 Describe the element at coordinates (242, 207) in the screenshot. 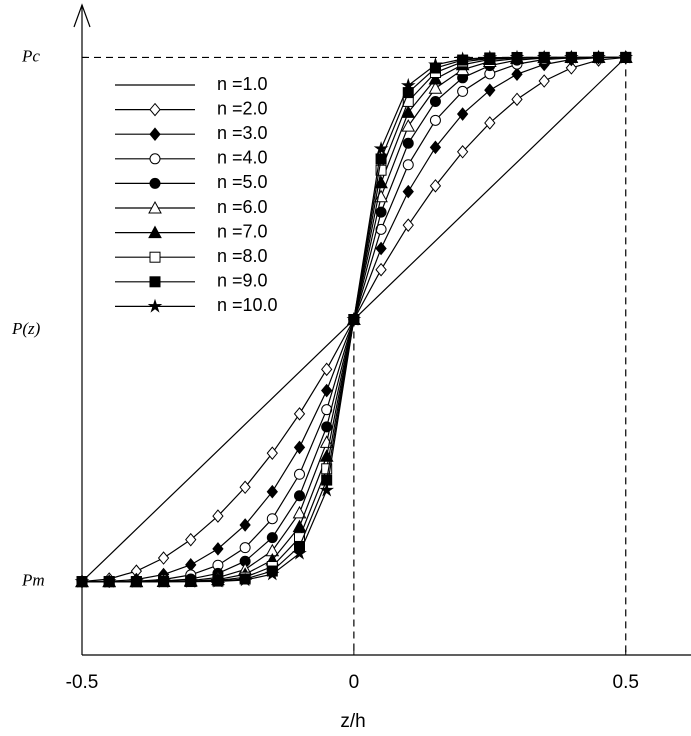

I see `legend-label: n =6.0` at that location.